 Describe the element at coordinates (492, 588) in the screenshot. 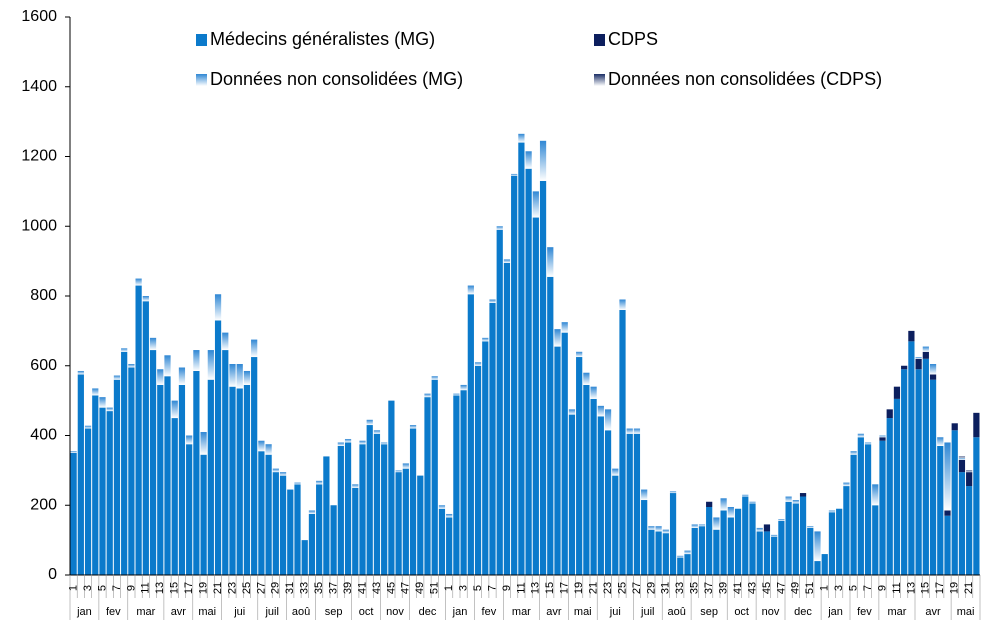

I see `x-tick-label: 7` at that location.